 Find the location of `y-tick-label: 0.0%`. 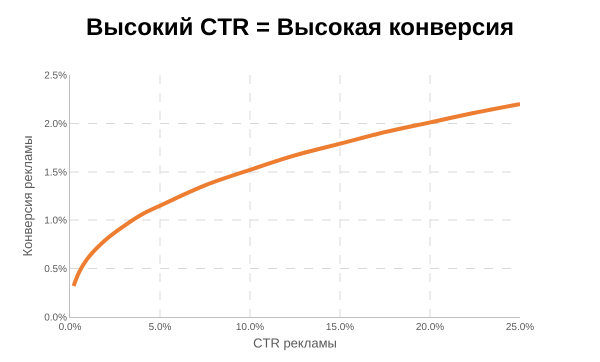

y-tick-label: 0.0% is located at coordinates (56, 318).